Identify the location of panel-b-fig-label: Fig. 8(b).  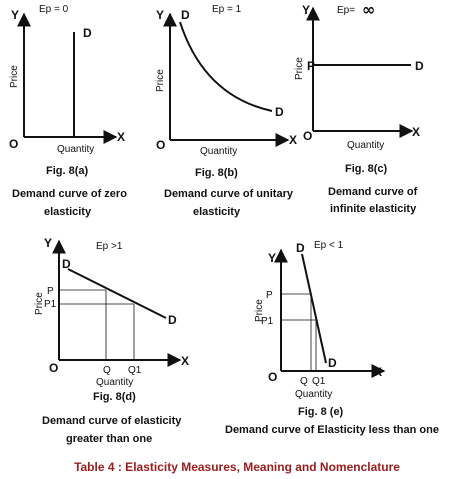
(216, 173).